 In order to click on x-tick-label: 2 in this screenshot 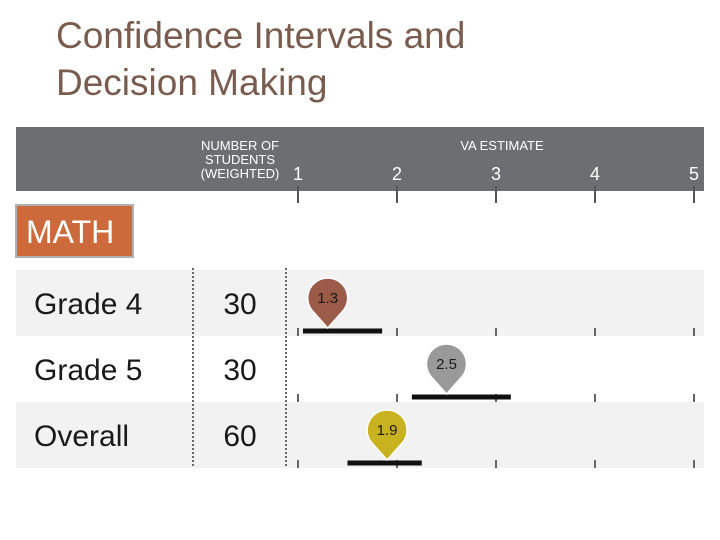, I will do `click(397, 174)`.